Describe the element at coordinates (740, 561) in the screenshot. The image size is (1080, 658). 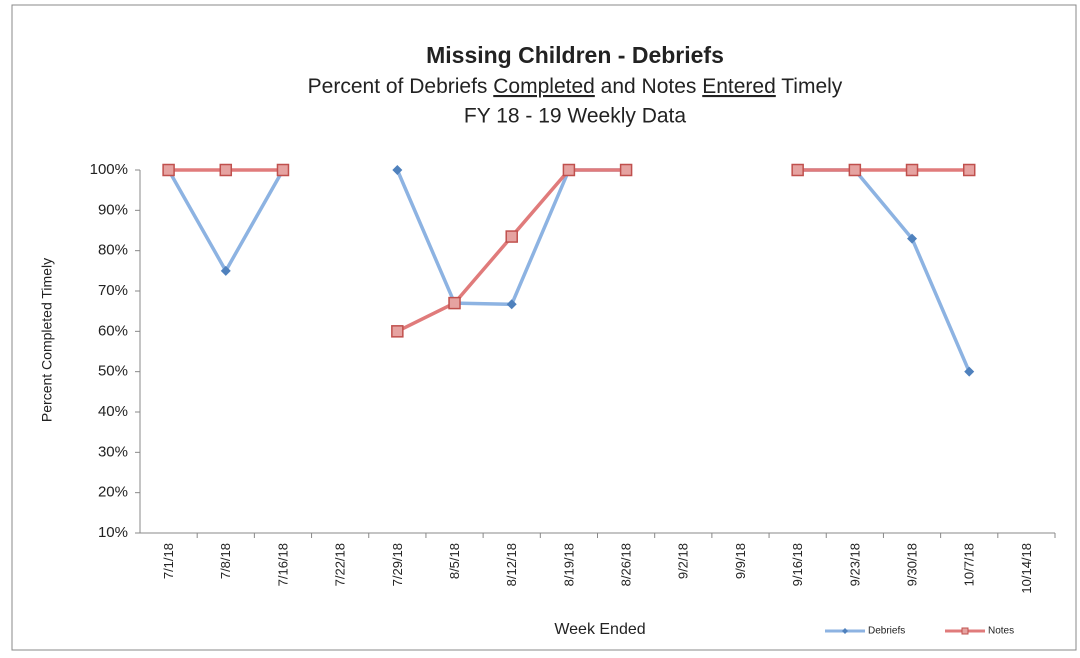
I see `x-tick-label: 9/9/18` at that location.